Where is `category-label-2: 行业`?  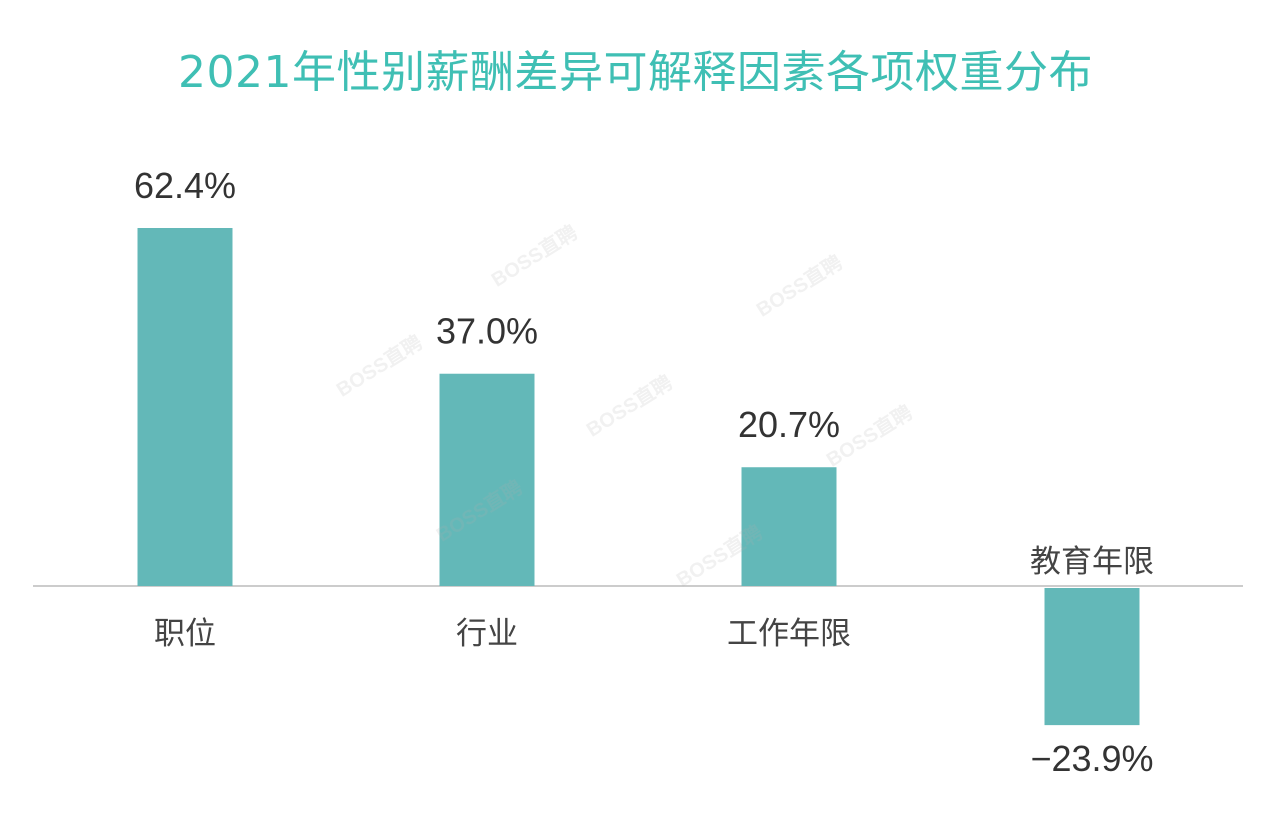 category-label-2: 行业 is located at coordinates (487, 634).